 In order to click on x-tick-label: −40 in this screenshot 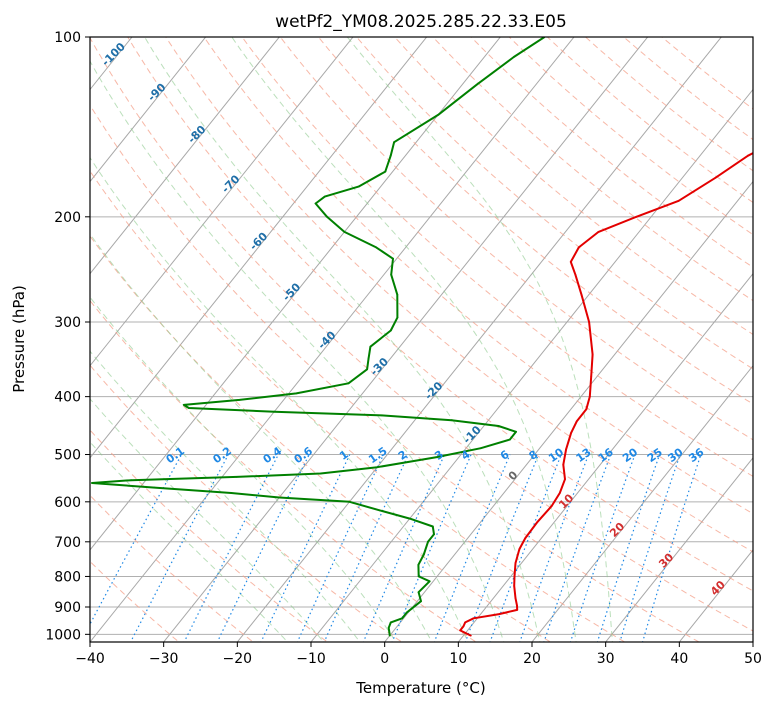, I will do `click(90, 659)`.